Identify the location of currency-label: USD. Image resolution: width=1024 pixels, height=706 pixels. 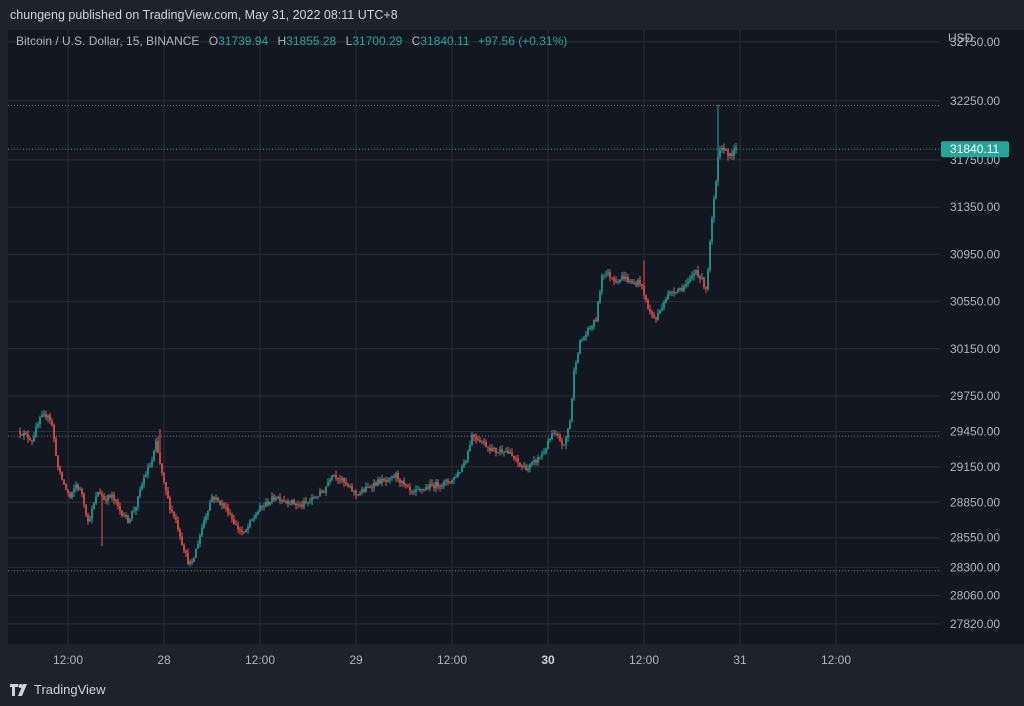
(961, 38).